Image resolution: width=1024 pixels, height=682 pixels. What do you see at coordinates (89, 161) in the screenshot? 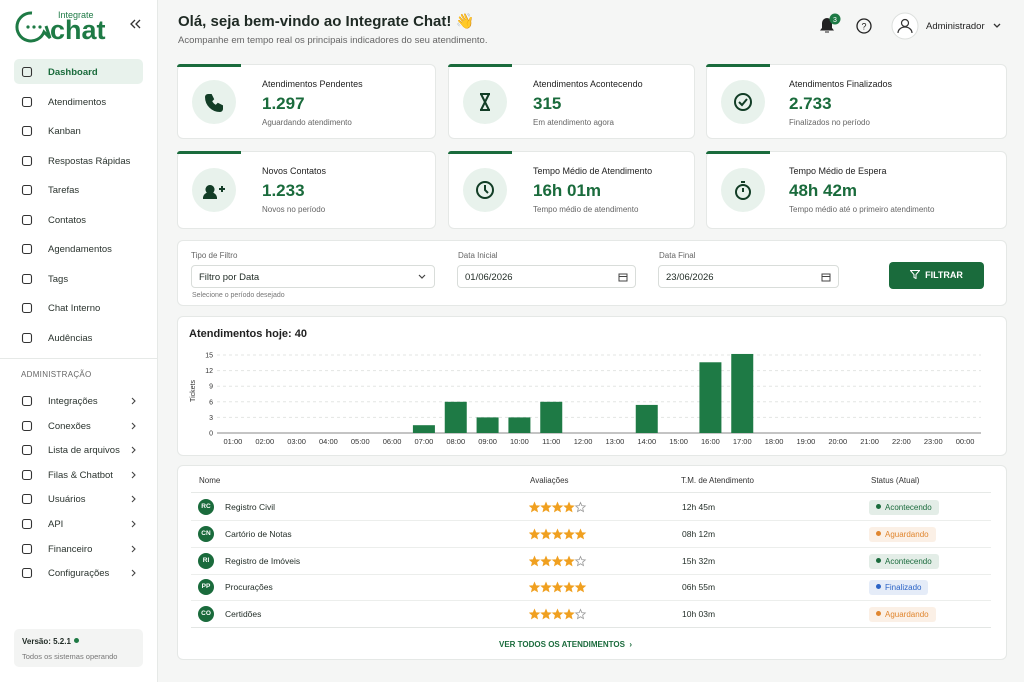
I see `nav-label: Respostas Rápidas` at bounding box center [89, 161].